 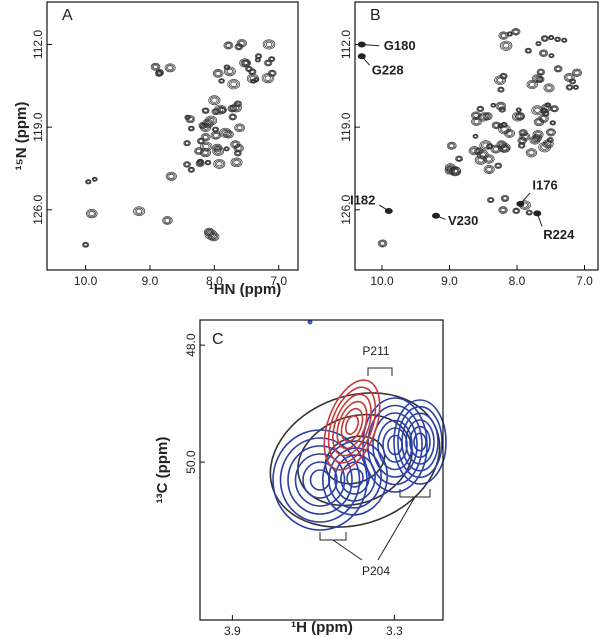 I want to click on panel-label: C, so click(x=218, y=339).